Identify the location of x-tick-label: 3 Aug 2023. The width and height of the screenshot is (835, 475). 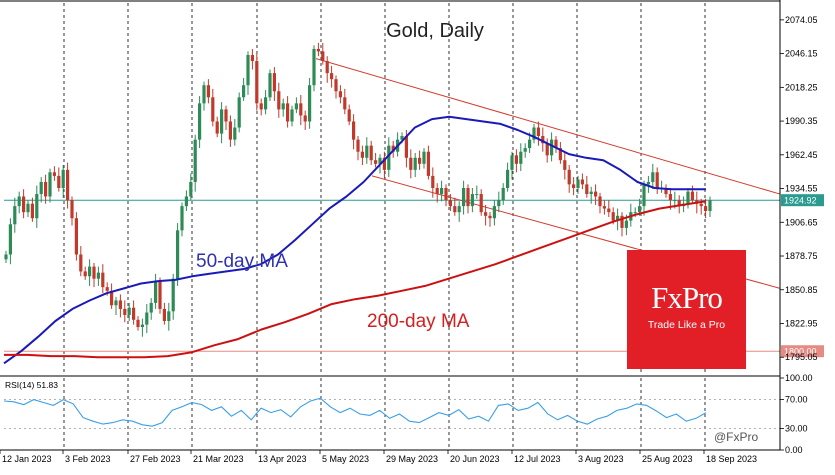
(601, 459).